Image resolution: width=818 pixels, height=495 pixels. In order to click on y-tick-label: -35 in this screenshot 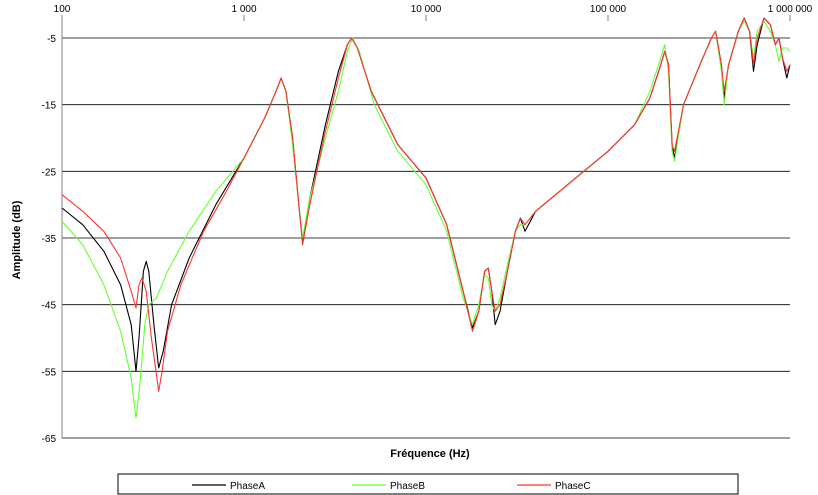, I will do `click(49, 239)`.